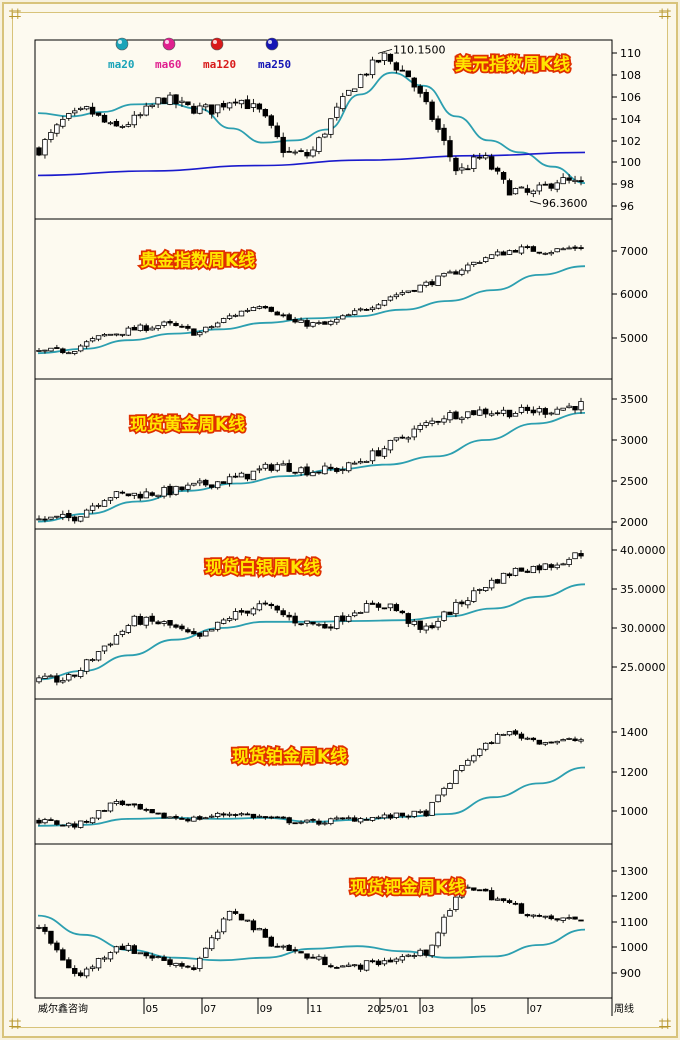  What do you see at coordinates (634, 811) in the screenshot?
I see `y-tick-label: 1000` at bounding box center [634, 811].